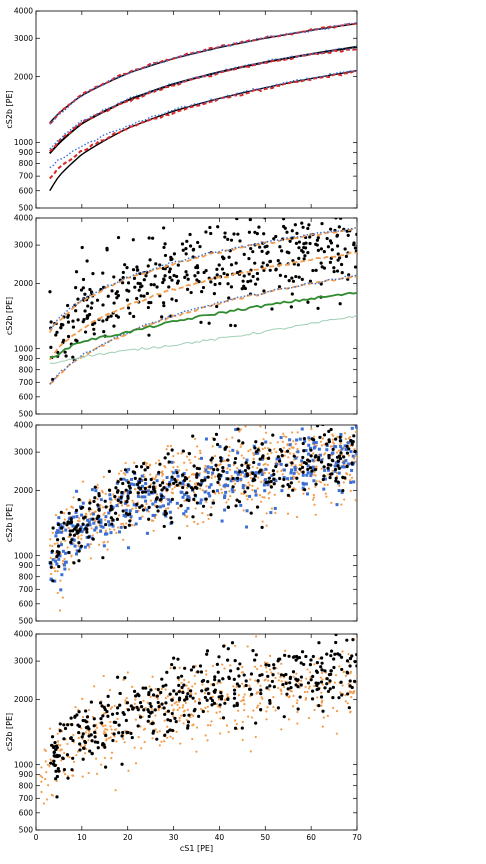  Describe the element at coordinates (26, 358) in the screenshot. I see `y-tick-label: 900` at that location.